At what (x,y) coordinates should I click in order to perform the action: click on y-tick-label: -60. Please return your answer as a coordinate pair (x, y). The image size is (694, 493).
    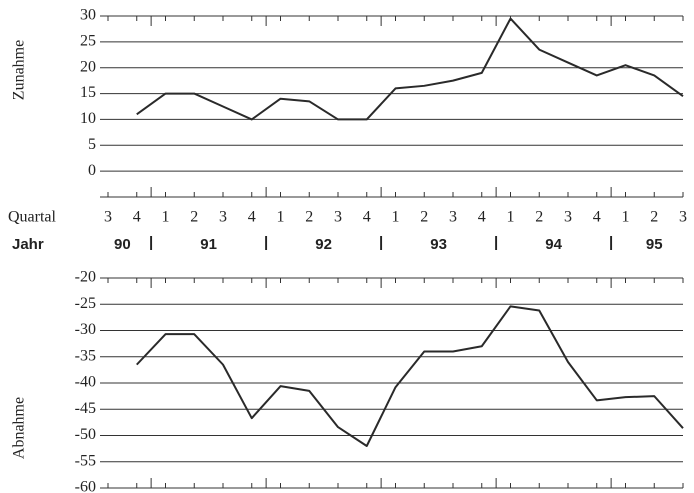
    Looking at the image, I should click on (85, 486).